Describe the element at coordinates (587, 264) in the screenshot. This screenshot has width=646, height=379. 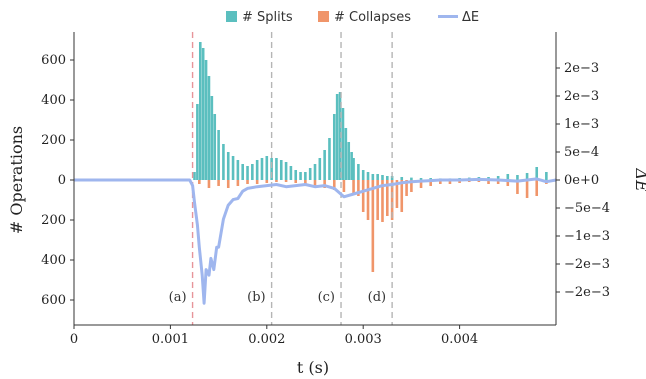
I see `right-tick-label: −2e−3` at that location.